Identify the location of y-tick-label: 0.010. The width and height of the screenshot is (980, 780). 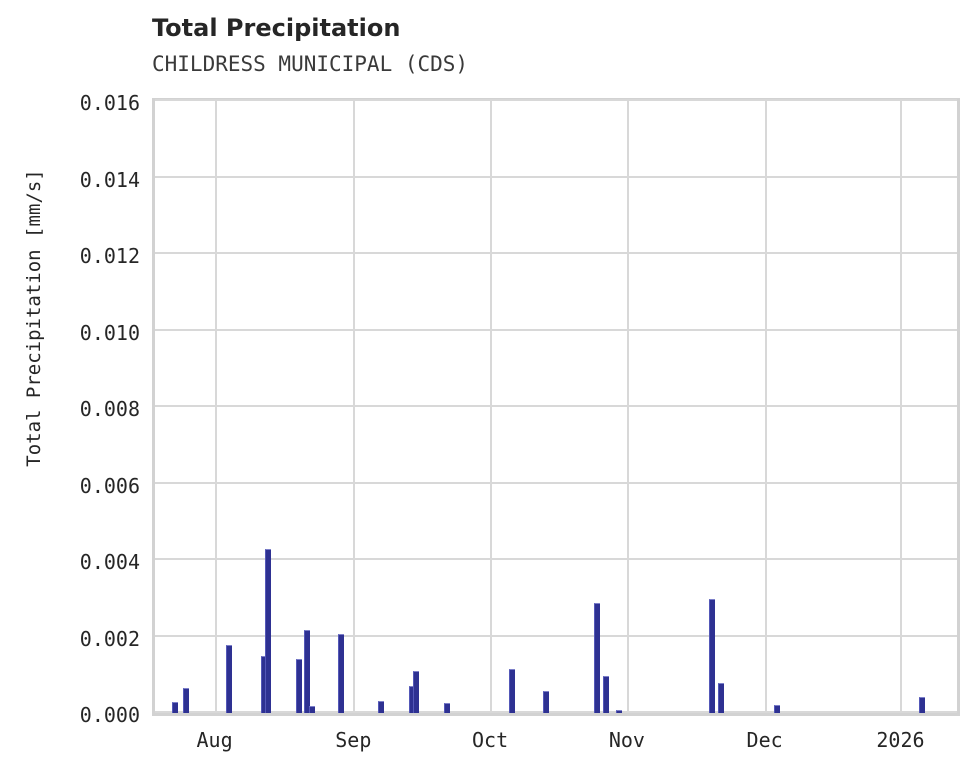
(109, 332).